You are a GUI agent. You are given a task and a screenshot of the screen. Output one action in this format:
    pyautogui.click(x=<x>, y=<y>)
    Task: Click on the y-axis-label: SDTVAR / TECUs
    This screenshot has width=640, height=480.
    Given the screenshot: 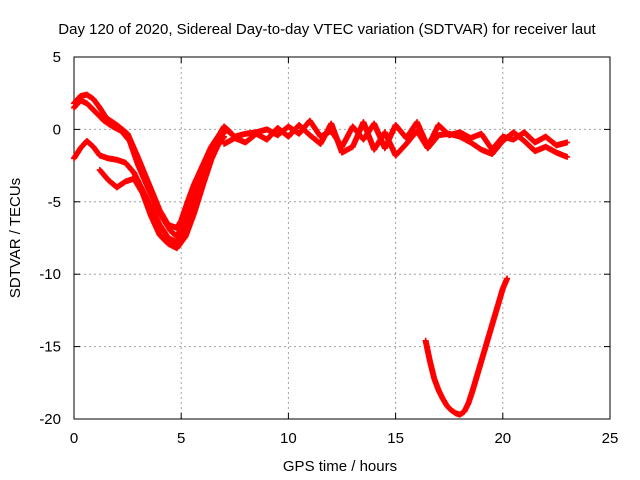 What is the action you would take?
    pyautogui.click(x=15, y=238)
    